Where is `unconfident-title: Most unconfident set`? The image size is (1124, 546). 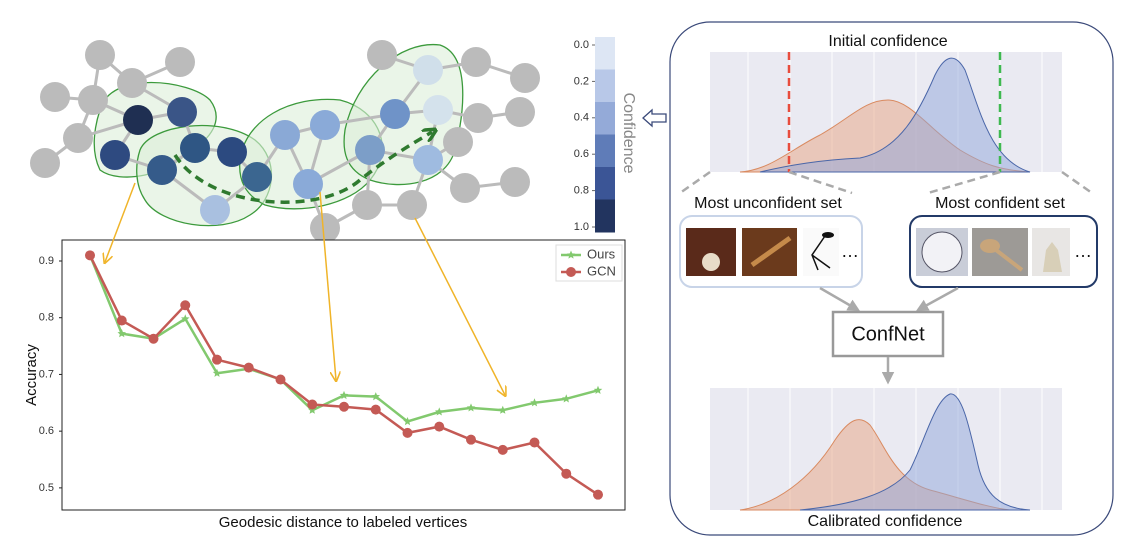 unconfident-title: Most unconfident set is located at coordinates (768, 203).